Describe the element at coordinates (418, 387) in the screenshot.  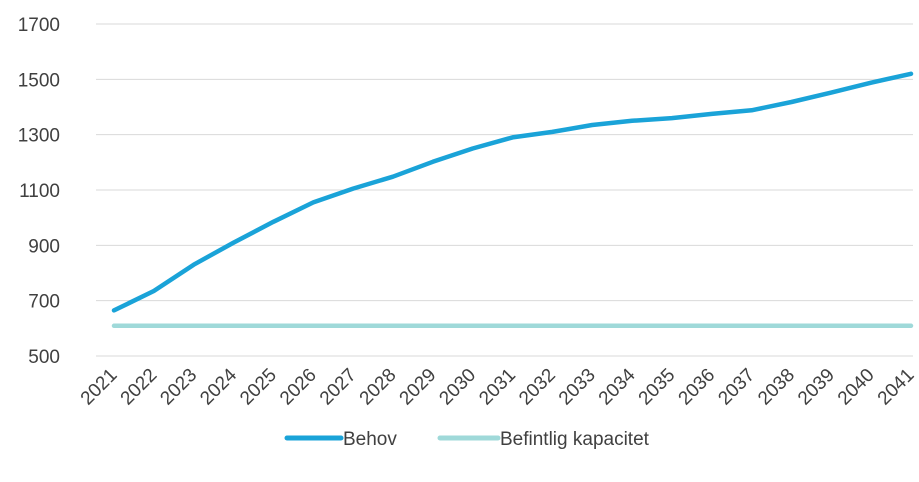
I see `x-tick-label-2029: 2029` at that location.